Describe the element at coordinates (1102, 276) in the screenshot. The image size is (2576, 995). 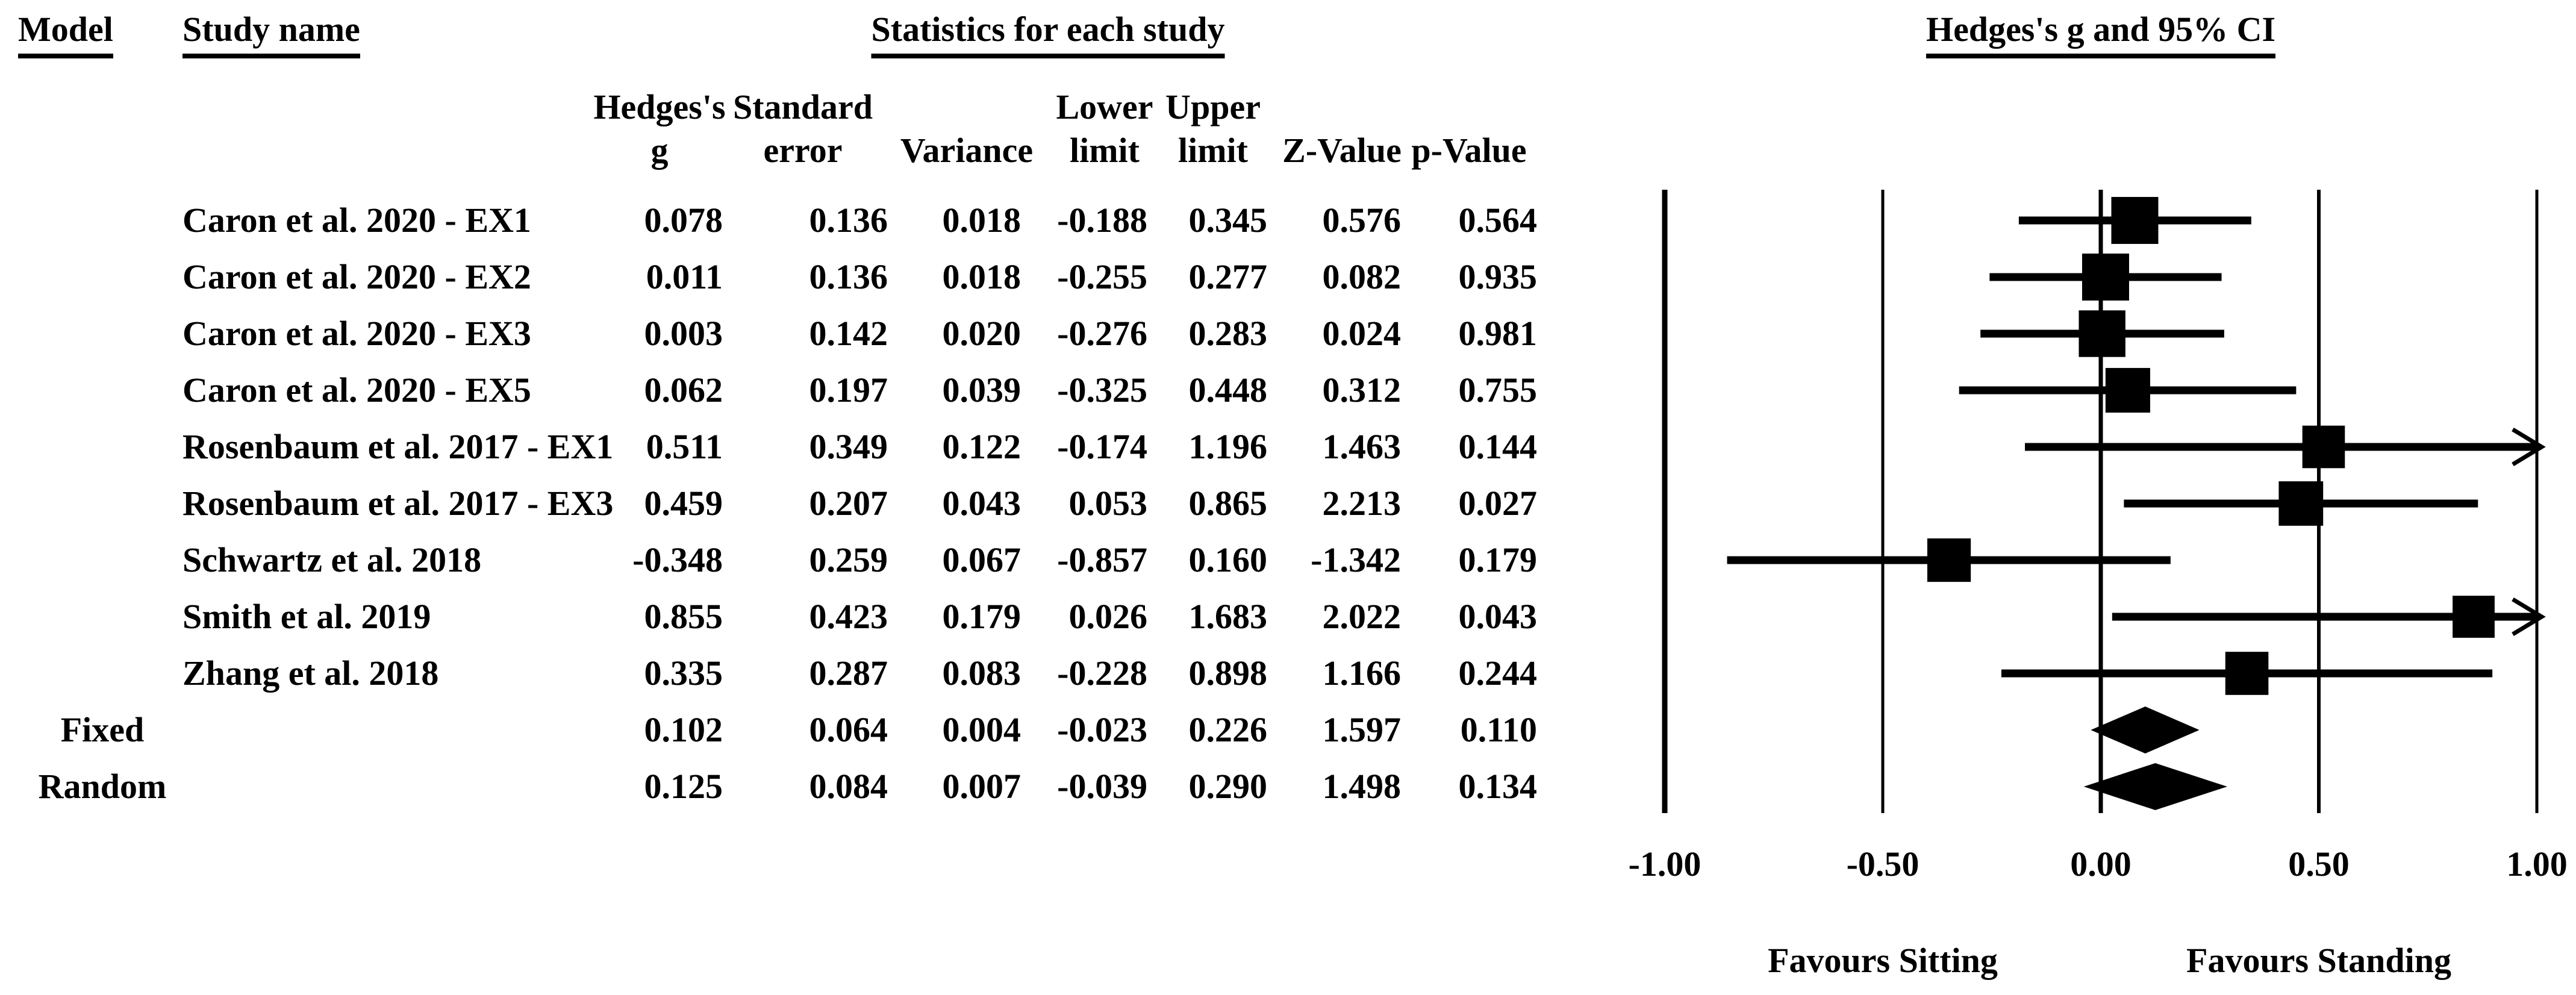
I see `stat-cell-lower: -0.255` at that location.